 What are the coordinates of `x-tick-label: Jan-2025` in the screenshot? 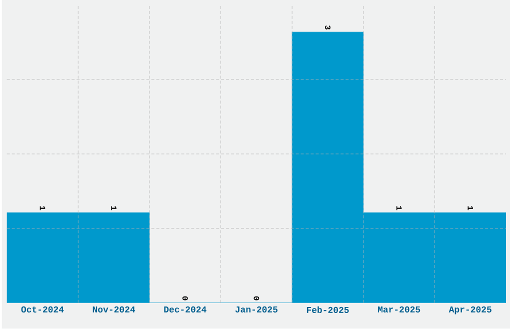 It's located at (256, 309).